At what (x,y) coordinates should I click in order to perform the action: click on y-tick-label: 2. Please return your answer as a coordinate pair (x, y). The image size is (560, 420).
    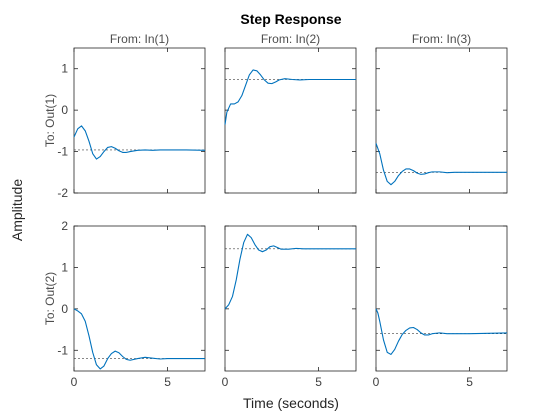
    Looking at the image, I should click on (64, 226).